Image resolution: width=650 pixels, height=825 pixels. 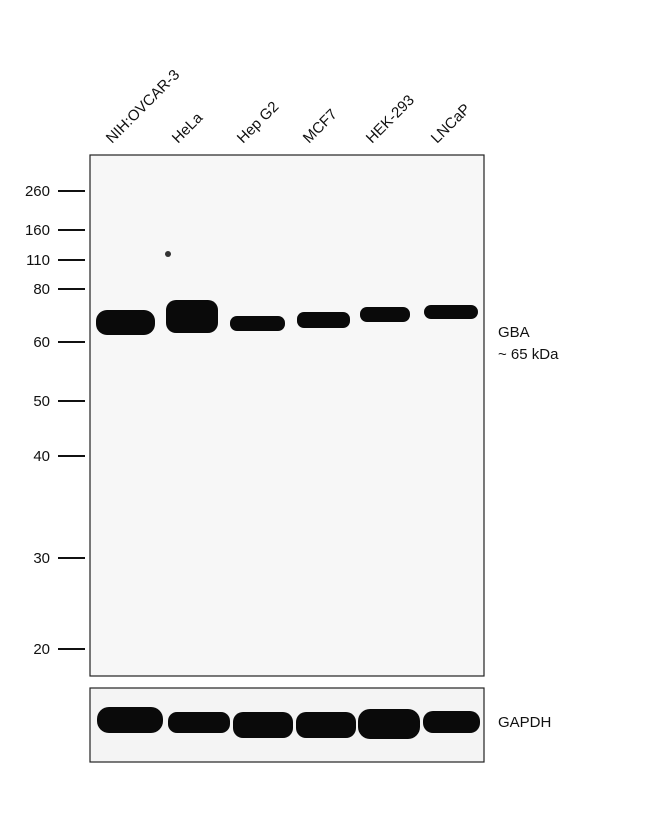 What do you see at coordinates (168, 254) in the screenshot?
I see `speck` at bounding box center [168, 254].